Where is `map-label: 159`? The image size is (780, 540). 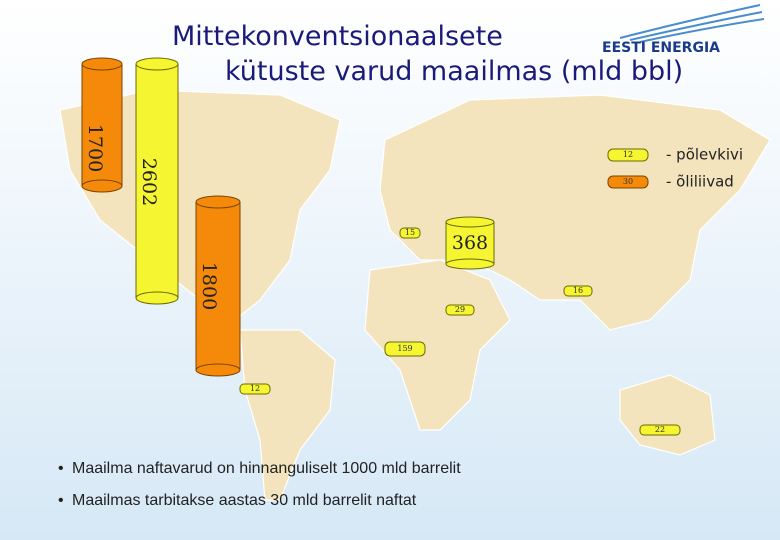
map-label: 159 is located at coordinates (404, 348).